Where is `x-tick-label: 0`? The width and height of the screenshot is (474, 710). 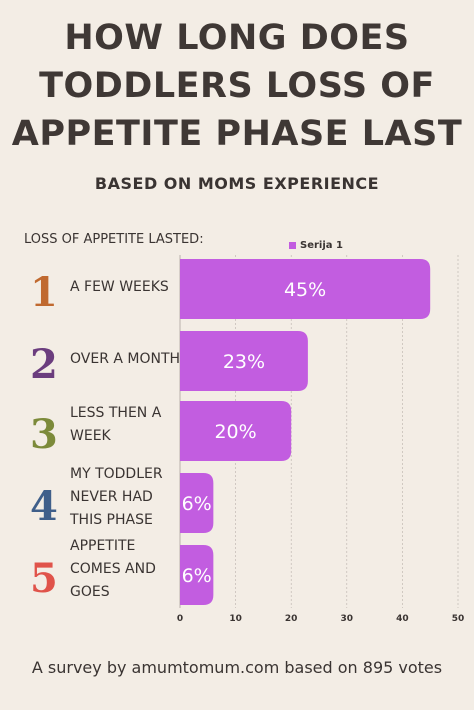 x-tick-label: 0 is located at coordinates (180, 619).